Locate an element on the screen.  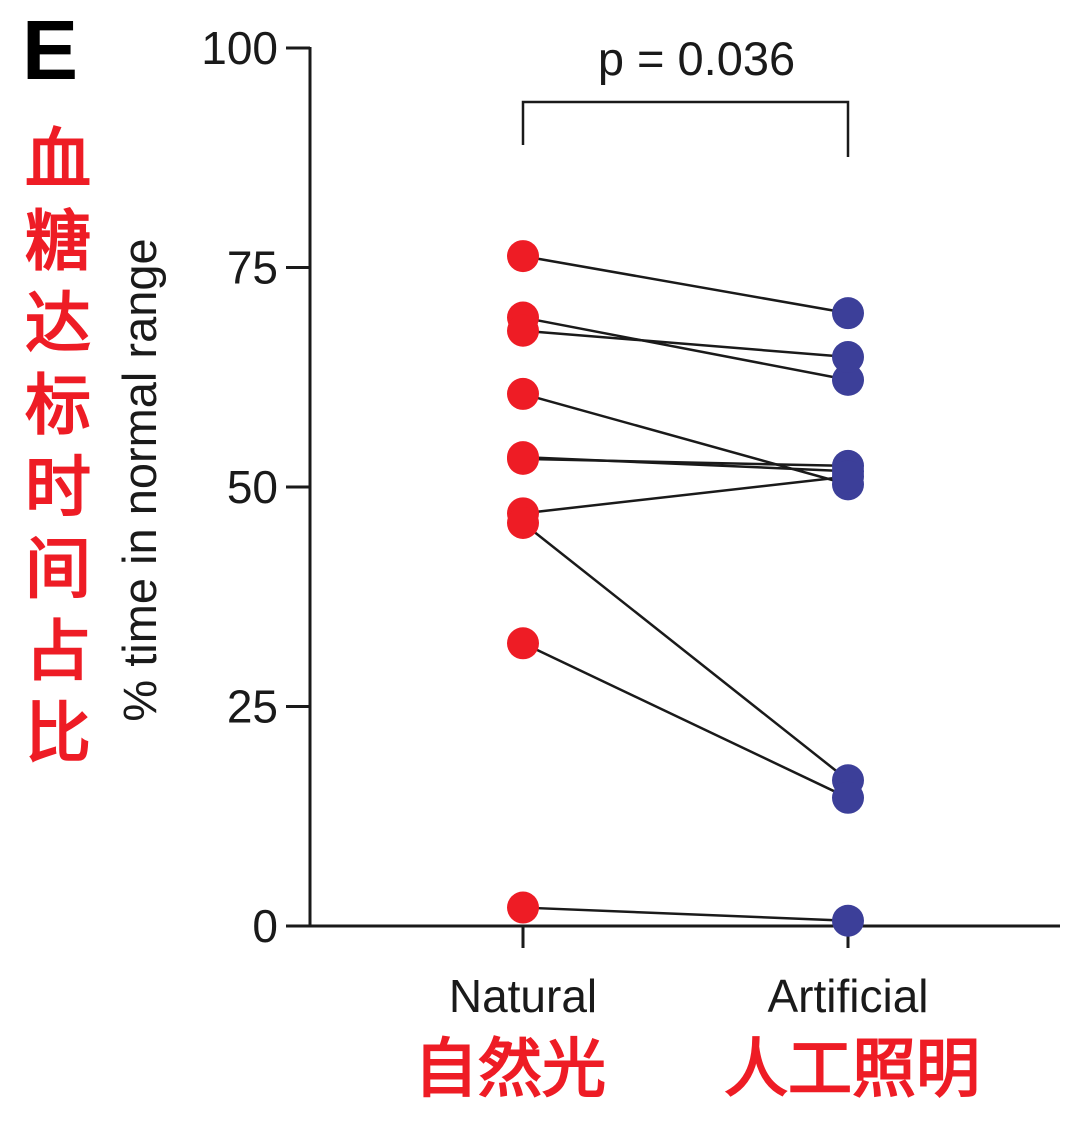
p-value-label: p = 0.036 is located at coordinates (696, 58).